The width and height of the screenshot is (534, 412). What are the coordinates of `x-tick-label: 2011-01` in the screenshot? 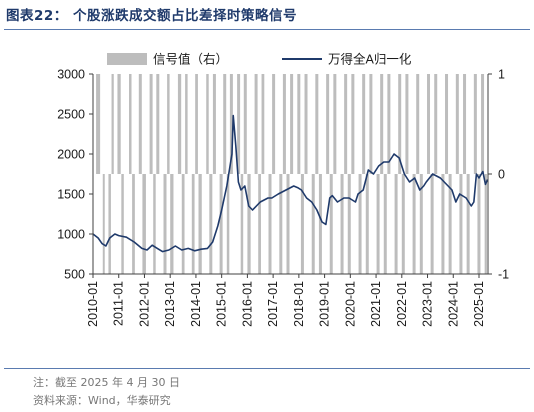 It's located at (119, 303).